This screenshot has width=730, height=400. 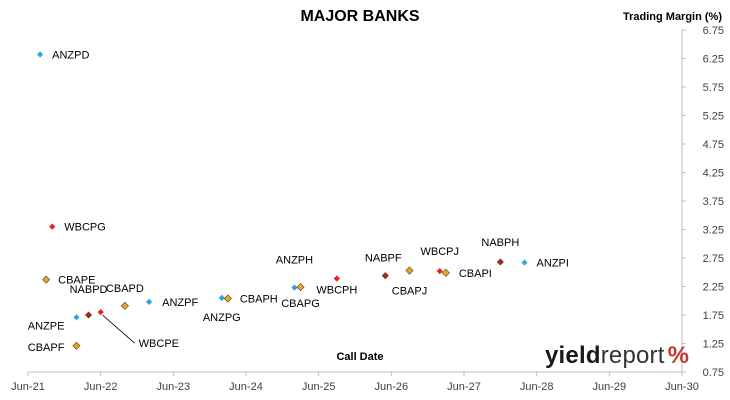 What do you see at coordinates (46, 326) in the screenshot?
I see `data-label-anzpe: ANZPE` at bounding box center [46, 326].